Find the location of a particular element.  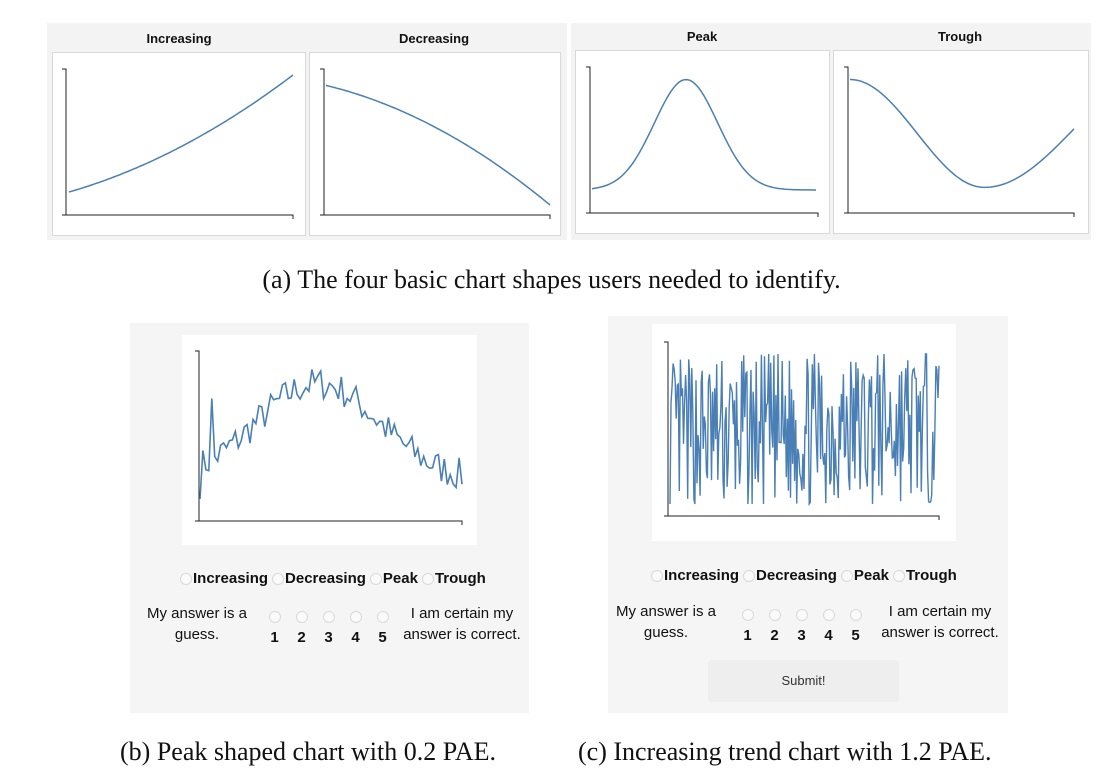

trough-chart is located at coordinates (961, 142).